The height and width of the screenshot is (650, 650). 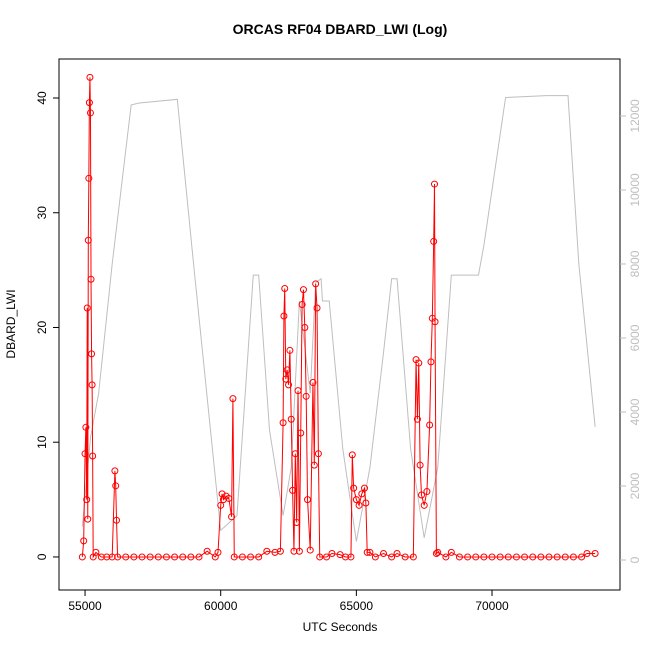 I want to click on chart-title: ORCAS RF04 DBARD_LWI (Log), so click(x=340, y=29).